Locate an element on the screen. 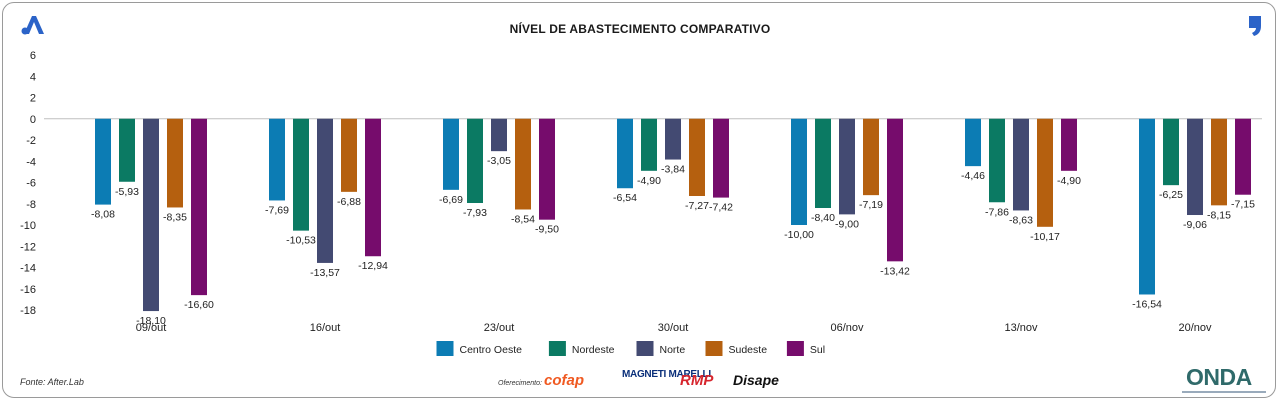 The image size is (1280, 402). data-label: -7,27 is located at coordinates (697, 206).